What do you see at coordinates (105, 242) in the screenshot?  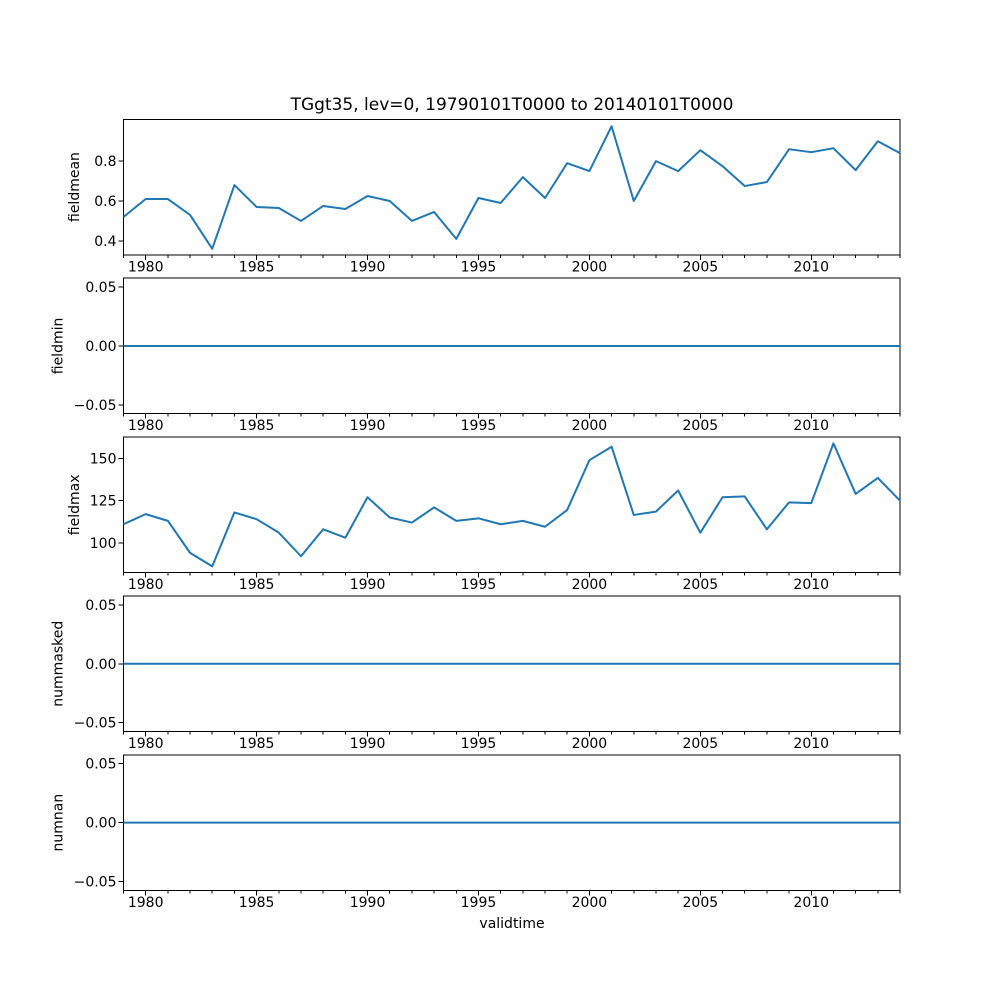 I see `y-tick-label: 0.4` at bounding box center [105, 242].